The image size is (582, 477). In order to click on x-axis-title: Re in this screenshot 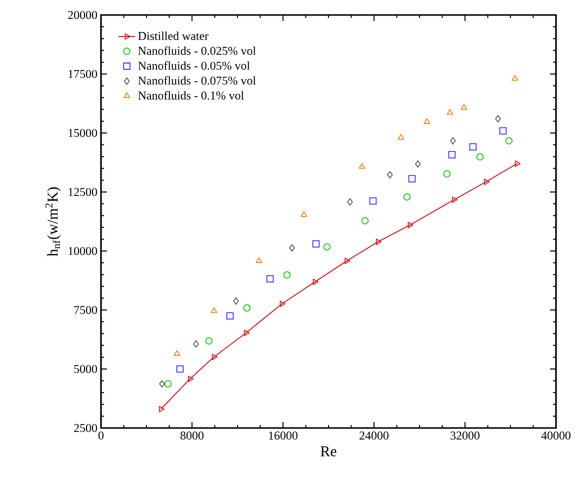, I will do `click(328, 451)`.